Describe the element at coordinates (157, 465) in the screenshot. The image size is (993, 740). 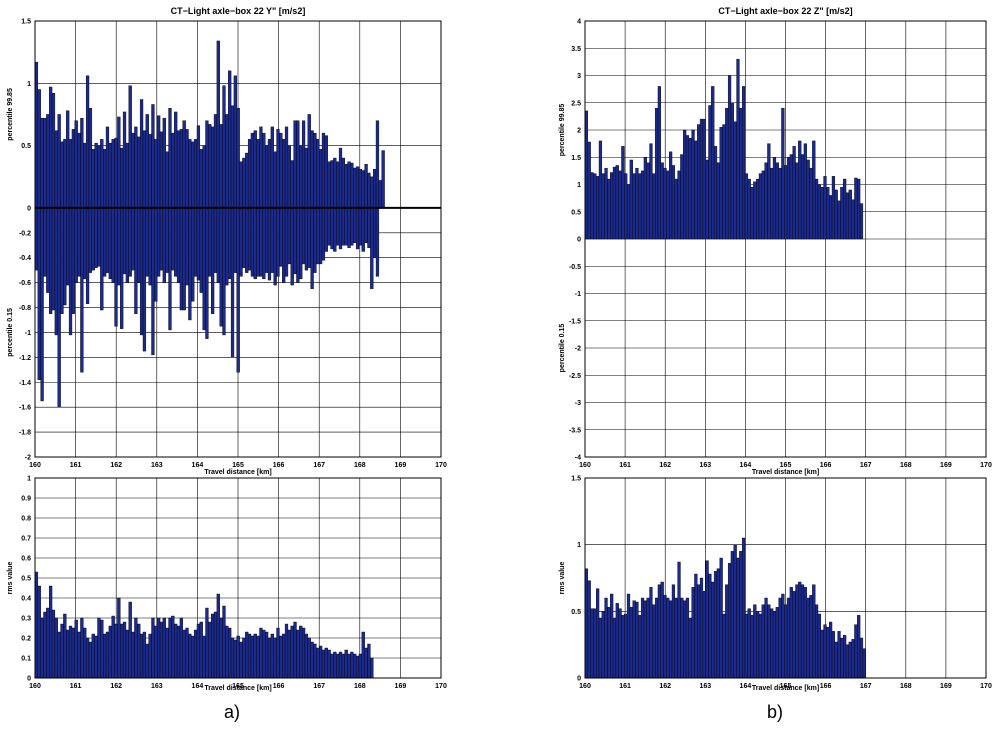
I see `x-tick-label: 163` at that location.